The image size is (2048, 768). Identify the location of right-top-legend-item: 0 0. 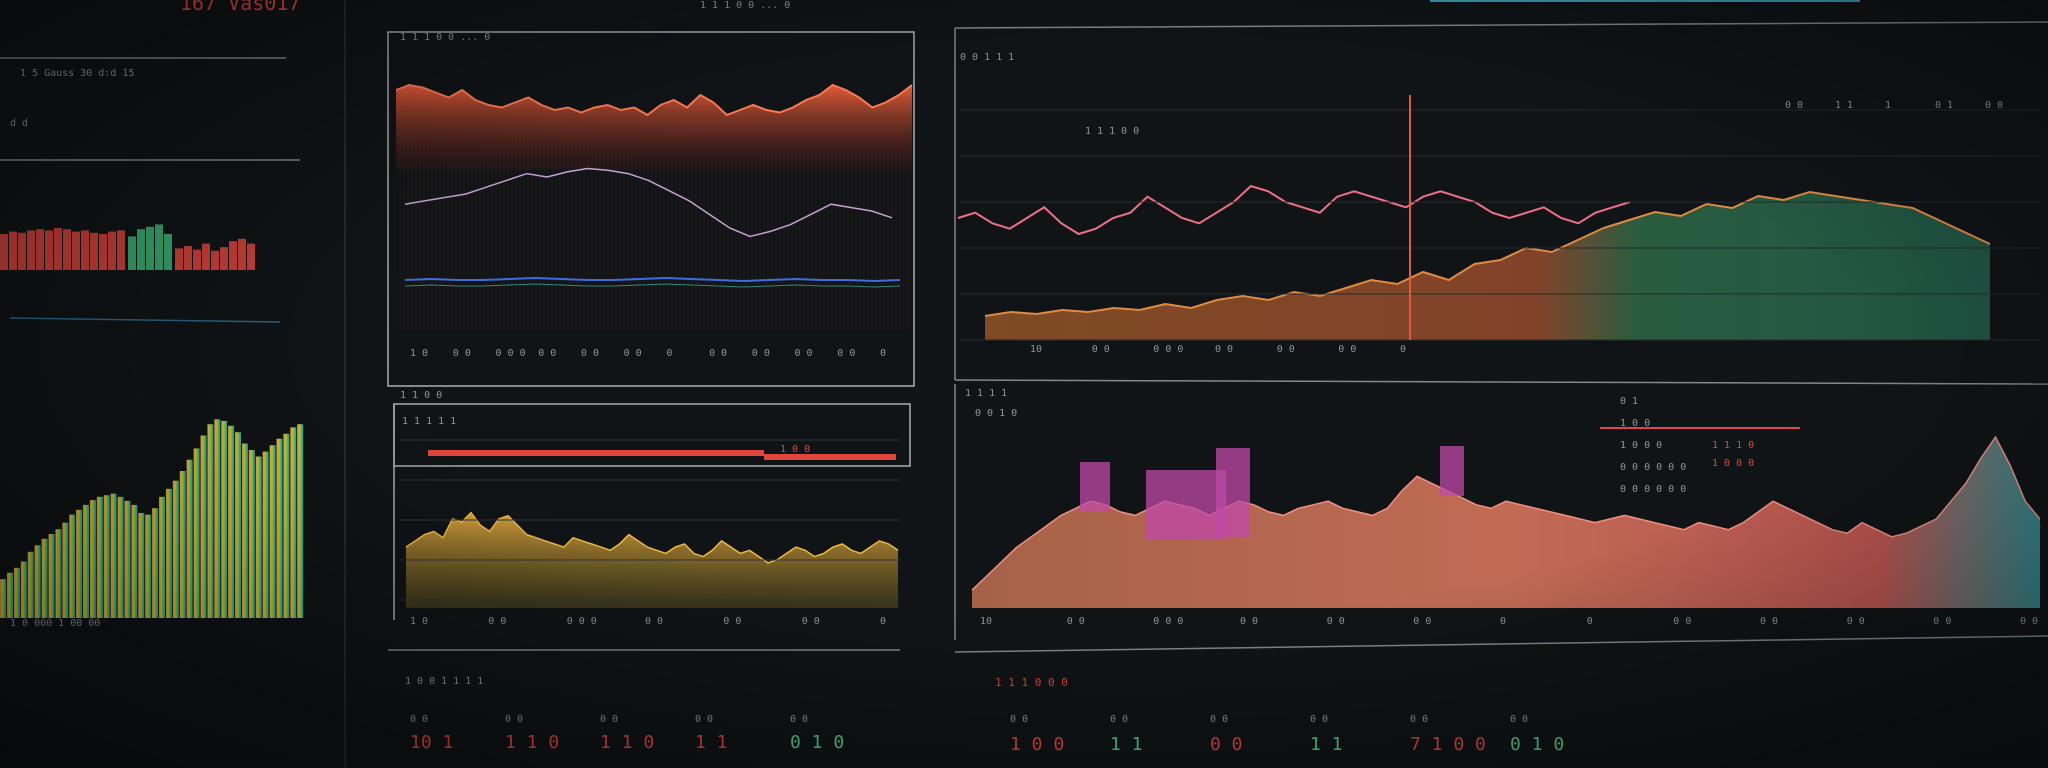
(1994, 105).